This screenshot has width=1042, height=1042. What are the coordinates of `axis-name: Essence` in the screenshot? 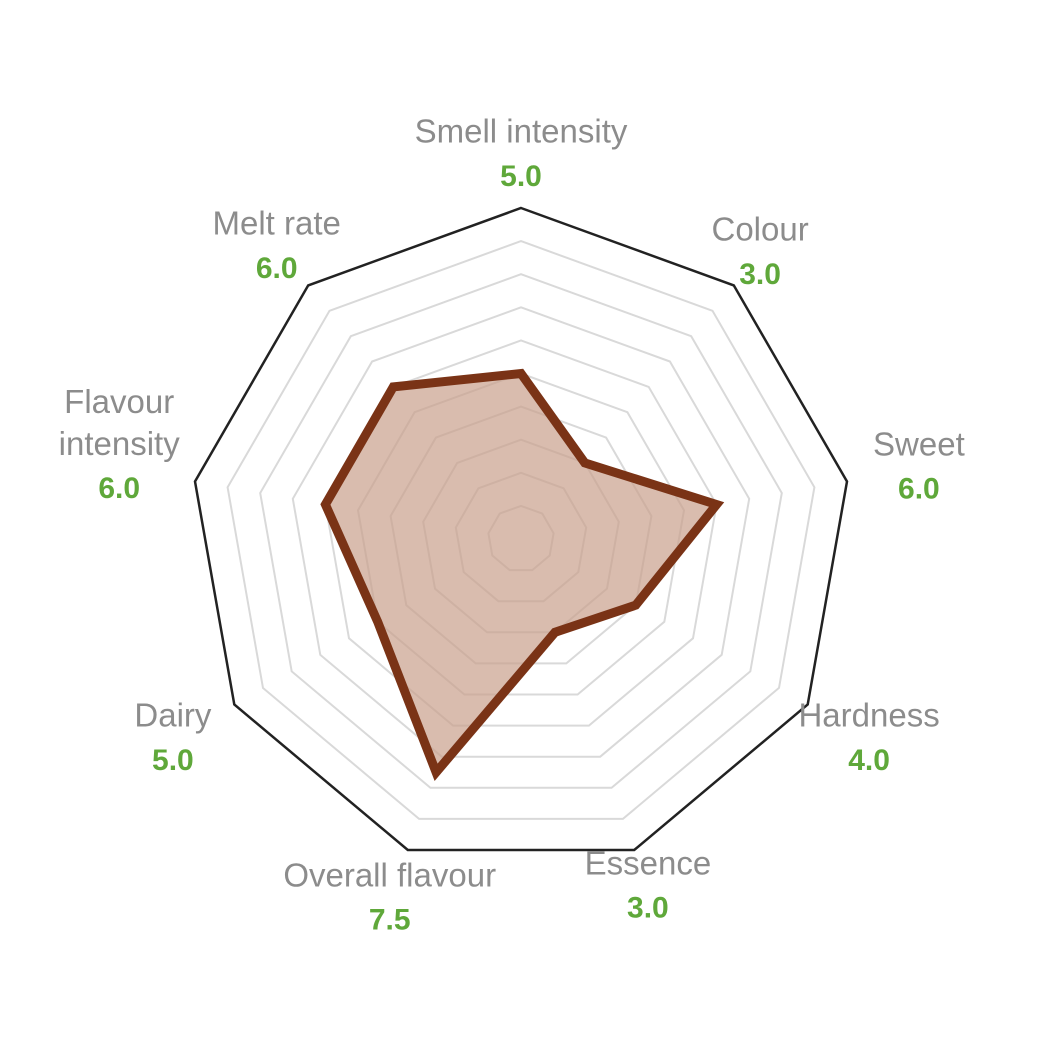 It's located at (648, 862).